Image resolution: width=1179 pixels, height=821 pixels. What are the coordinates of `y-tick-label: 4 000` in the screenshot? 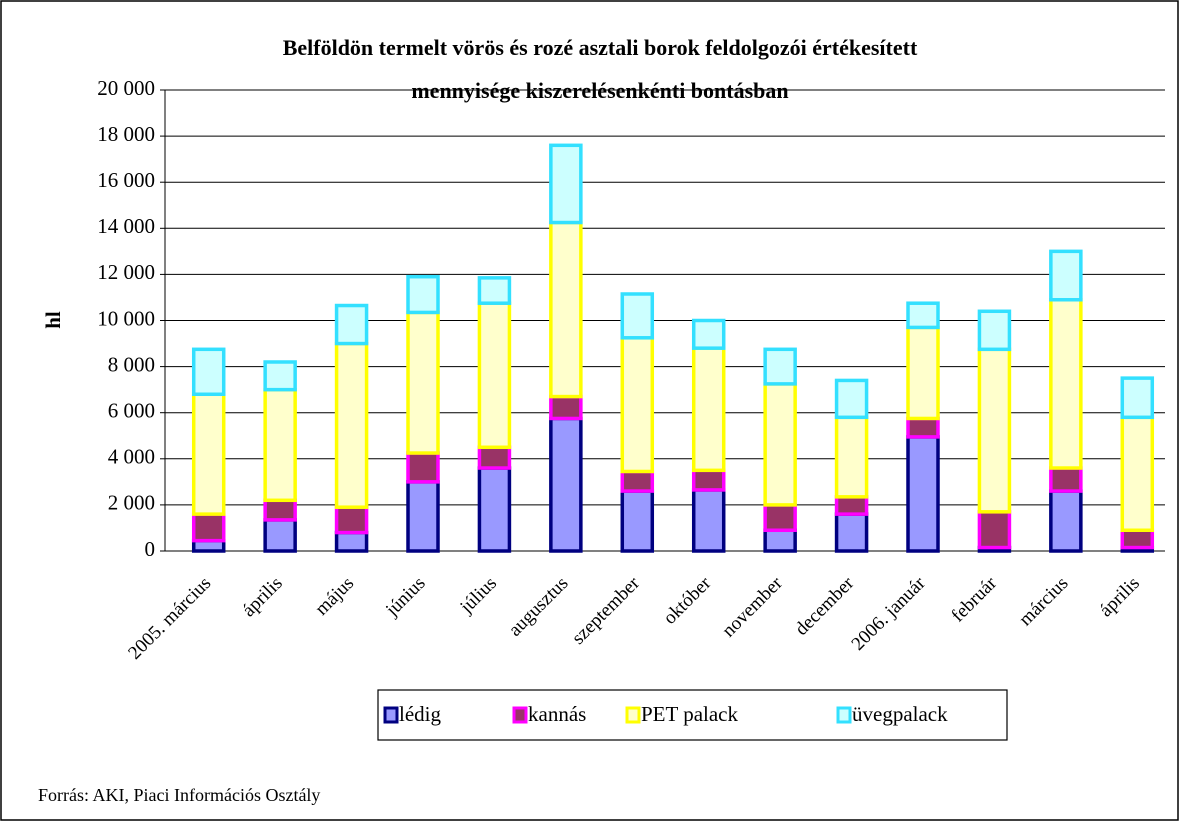 It's located at (131, 457).